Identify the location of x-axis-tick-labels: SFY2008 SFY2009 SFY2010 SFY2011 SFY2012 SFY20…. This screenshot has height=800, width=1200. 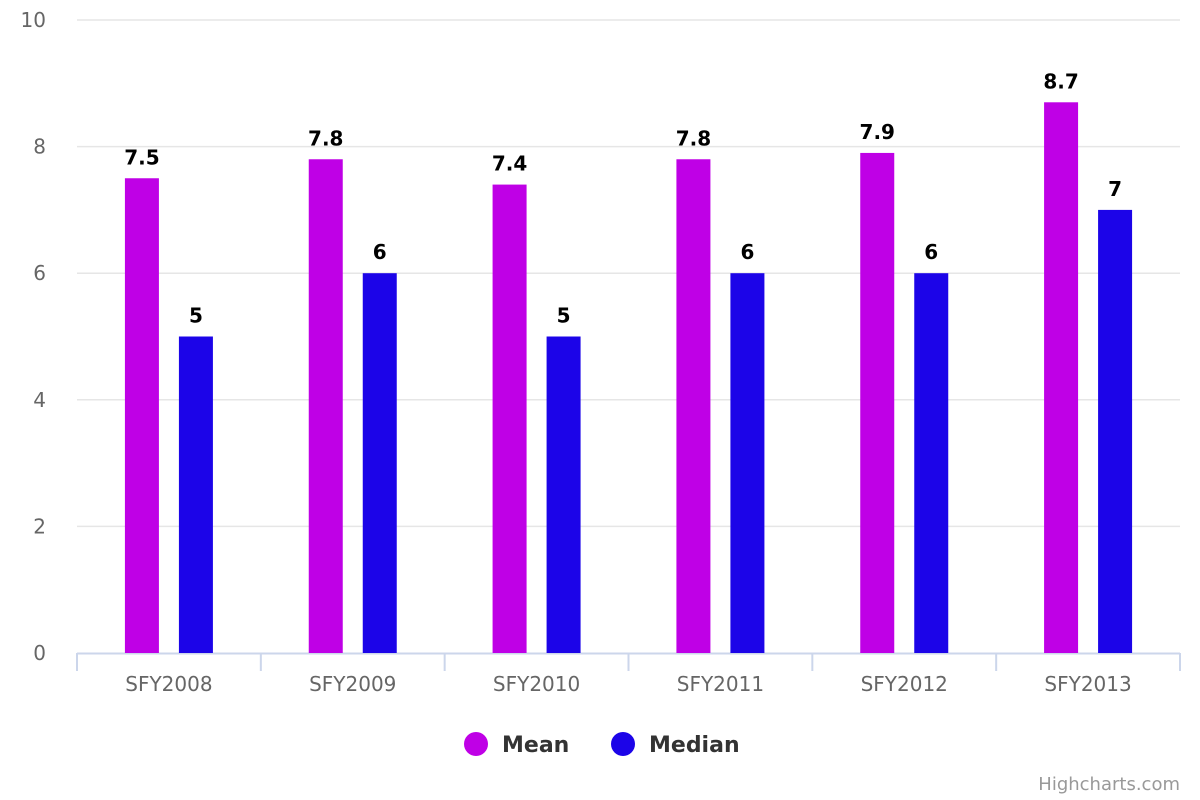
(628, 684).